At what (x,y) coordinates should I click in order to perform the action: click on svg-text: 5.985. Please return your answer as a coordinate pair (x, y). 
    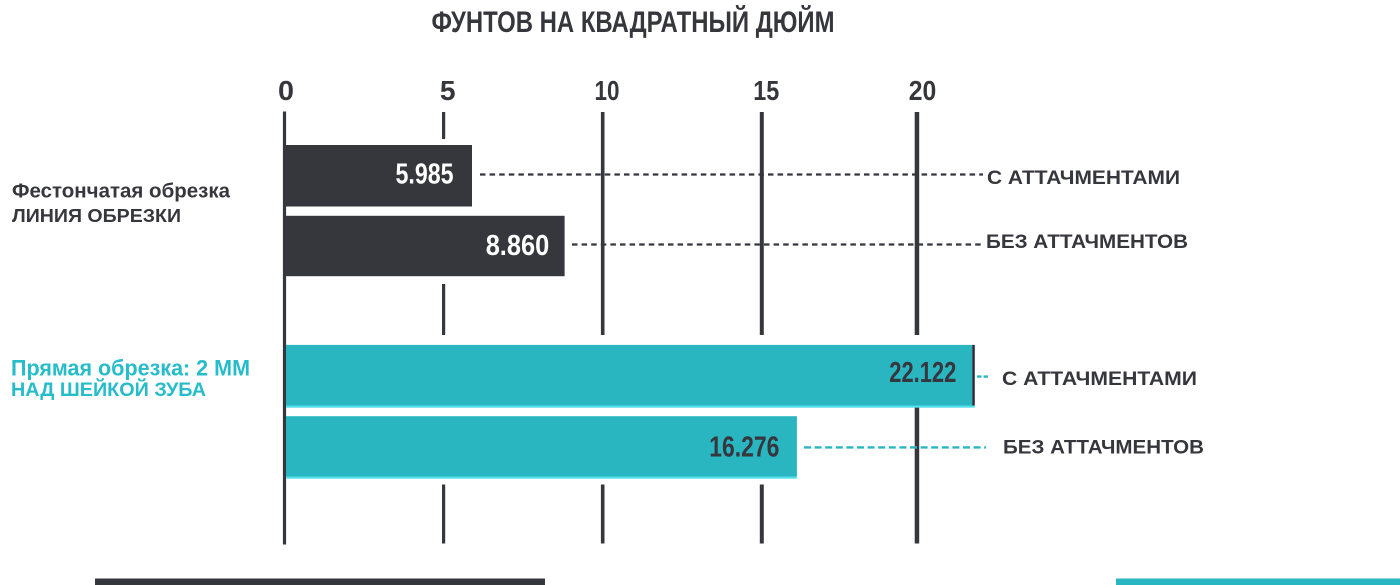
    Looking at the image, I should click on (425, 175).